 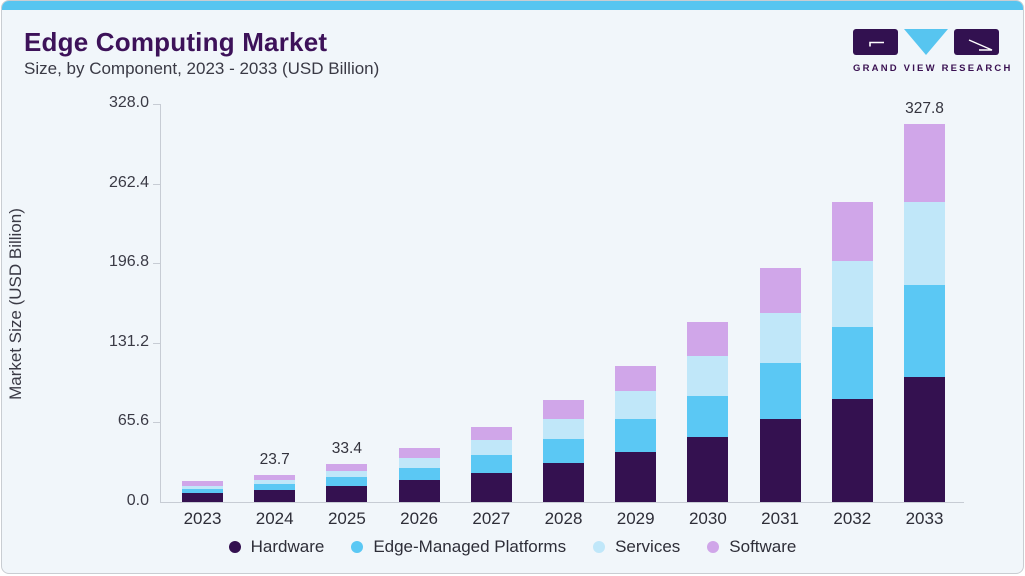 What do you see at coordinates (491, 434) in the screenshot?
I see `segment-software-2027` at bounding box center [491, 434].